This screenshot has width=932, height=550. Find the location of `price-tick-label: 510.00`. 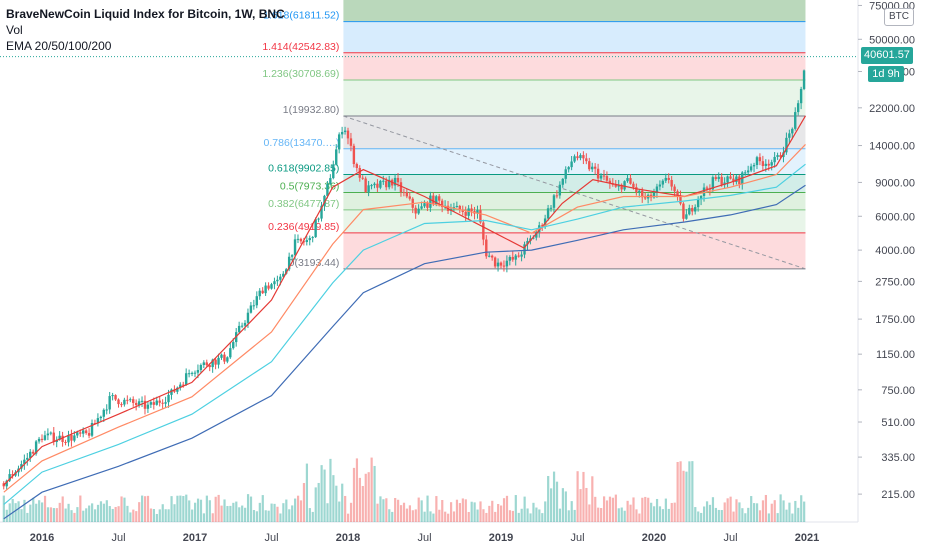

price-tick-label: 510.00 is located at coordinates (898, 423).